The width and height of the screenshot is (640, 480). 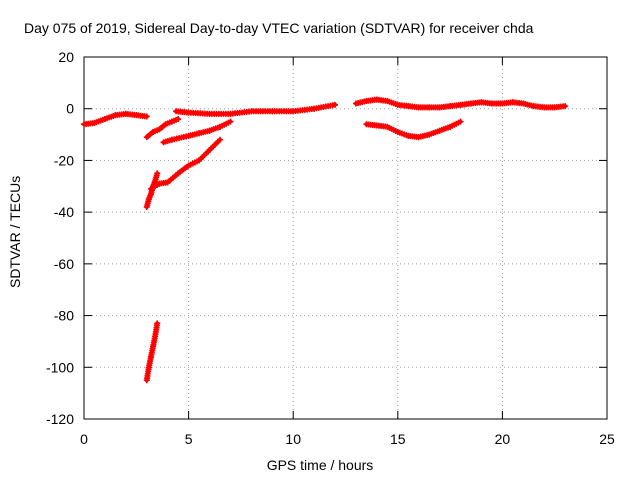 I want to click on series-seg2, so click(x=256, y=109).